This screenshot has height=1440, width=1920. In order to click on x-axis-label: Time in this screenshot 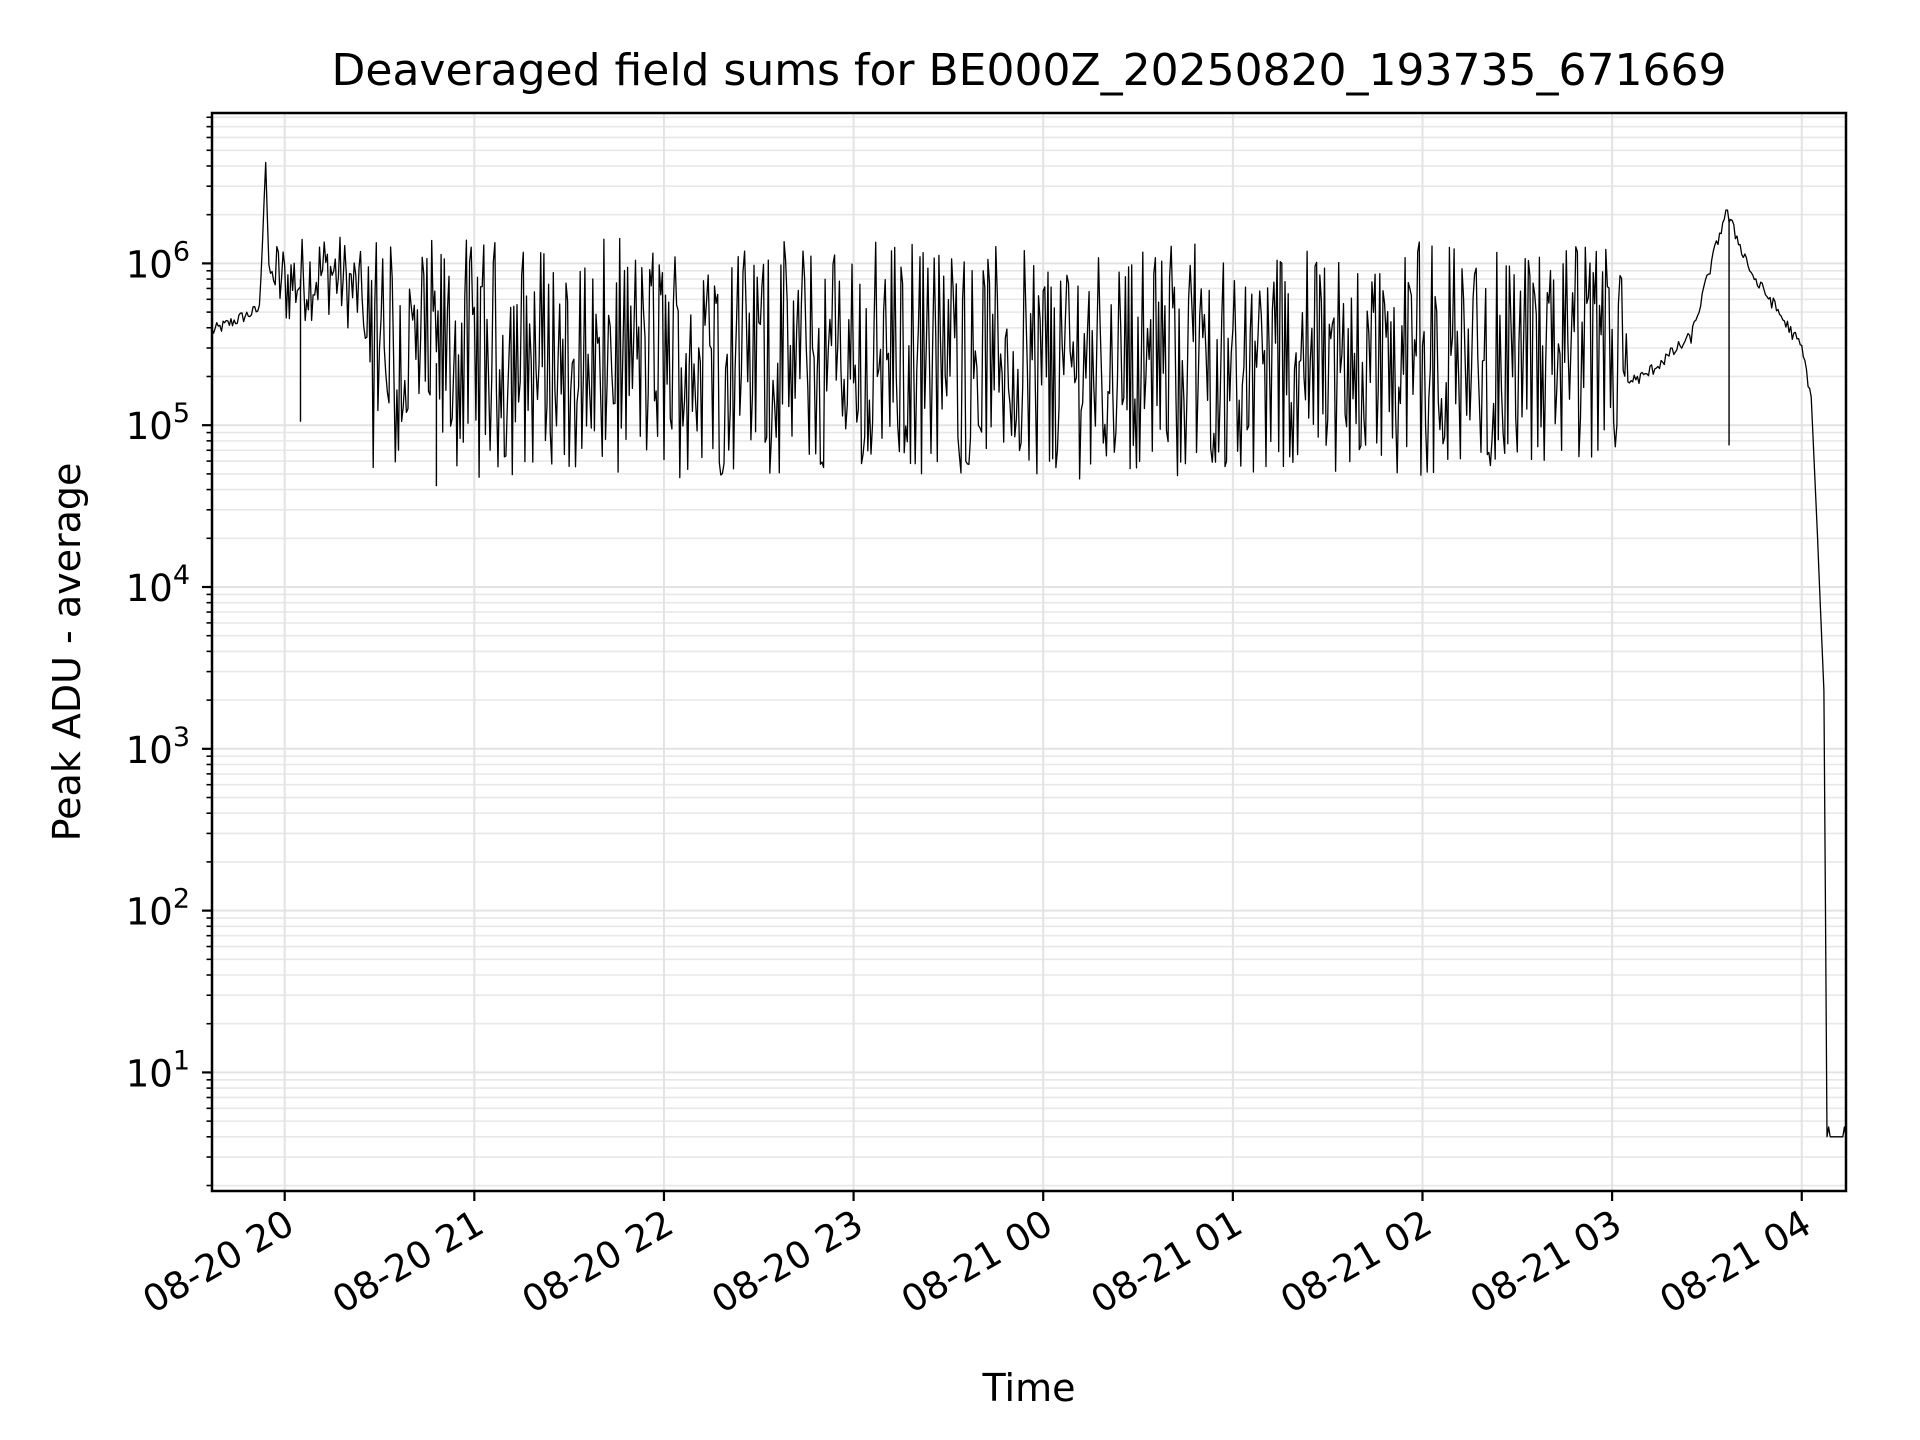, I will do `click(1029, 1388)`.